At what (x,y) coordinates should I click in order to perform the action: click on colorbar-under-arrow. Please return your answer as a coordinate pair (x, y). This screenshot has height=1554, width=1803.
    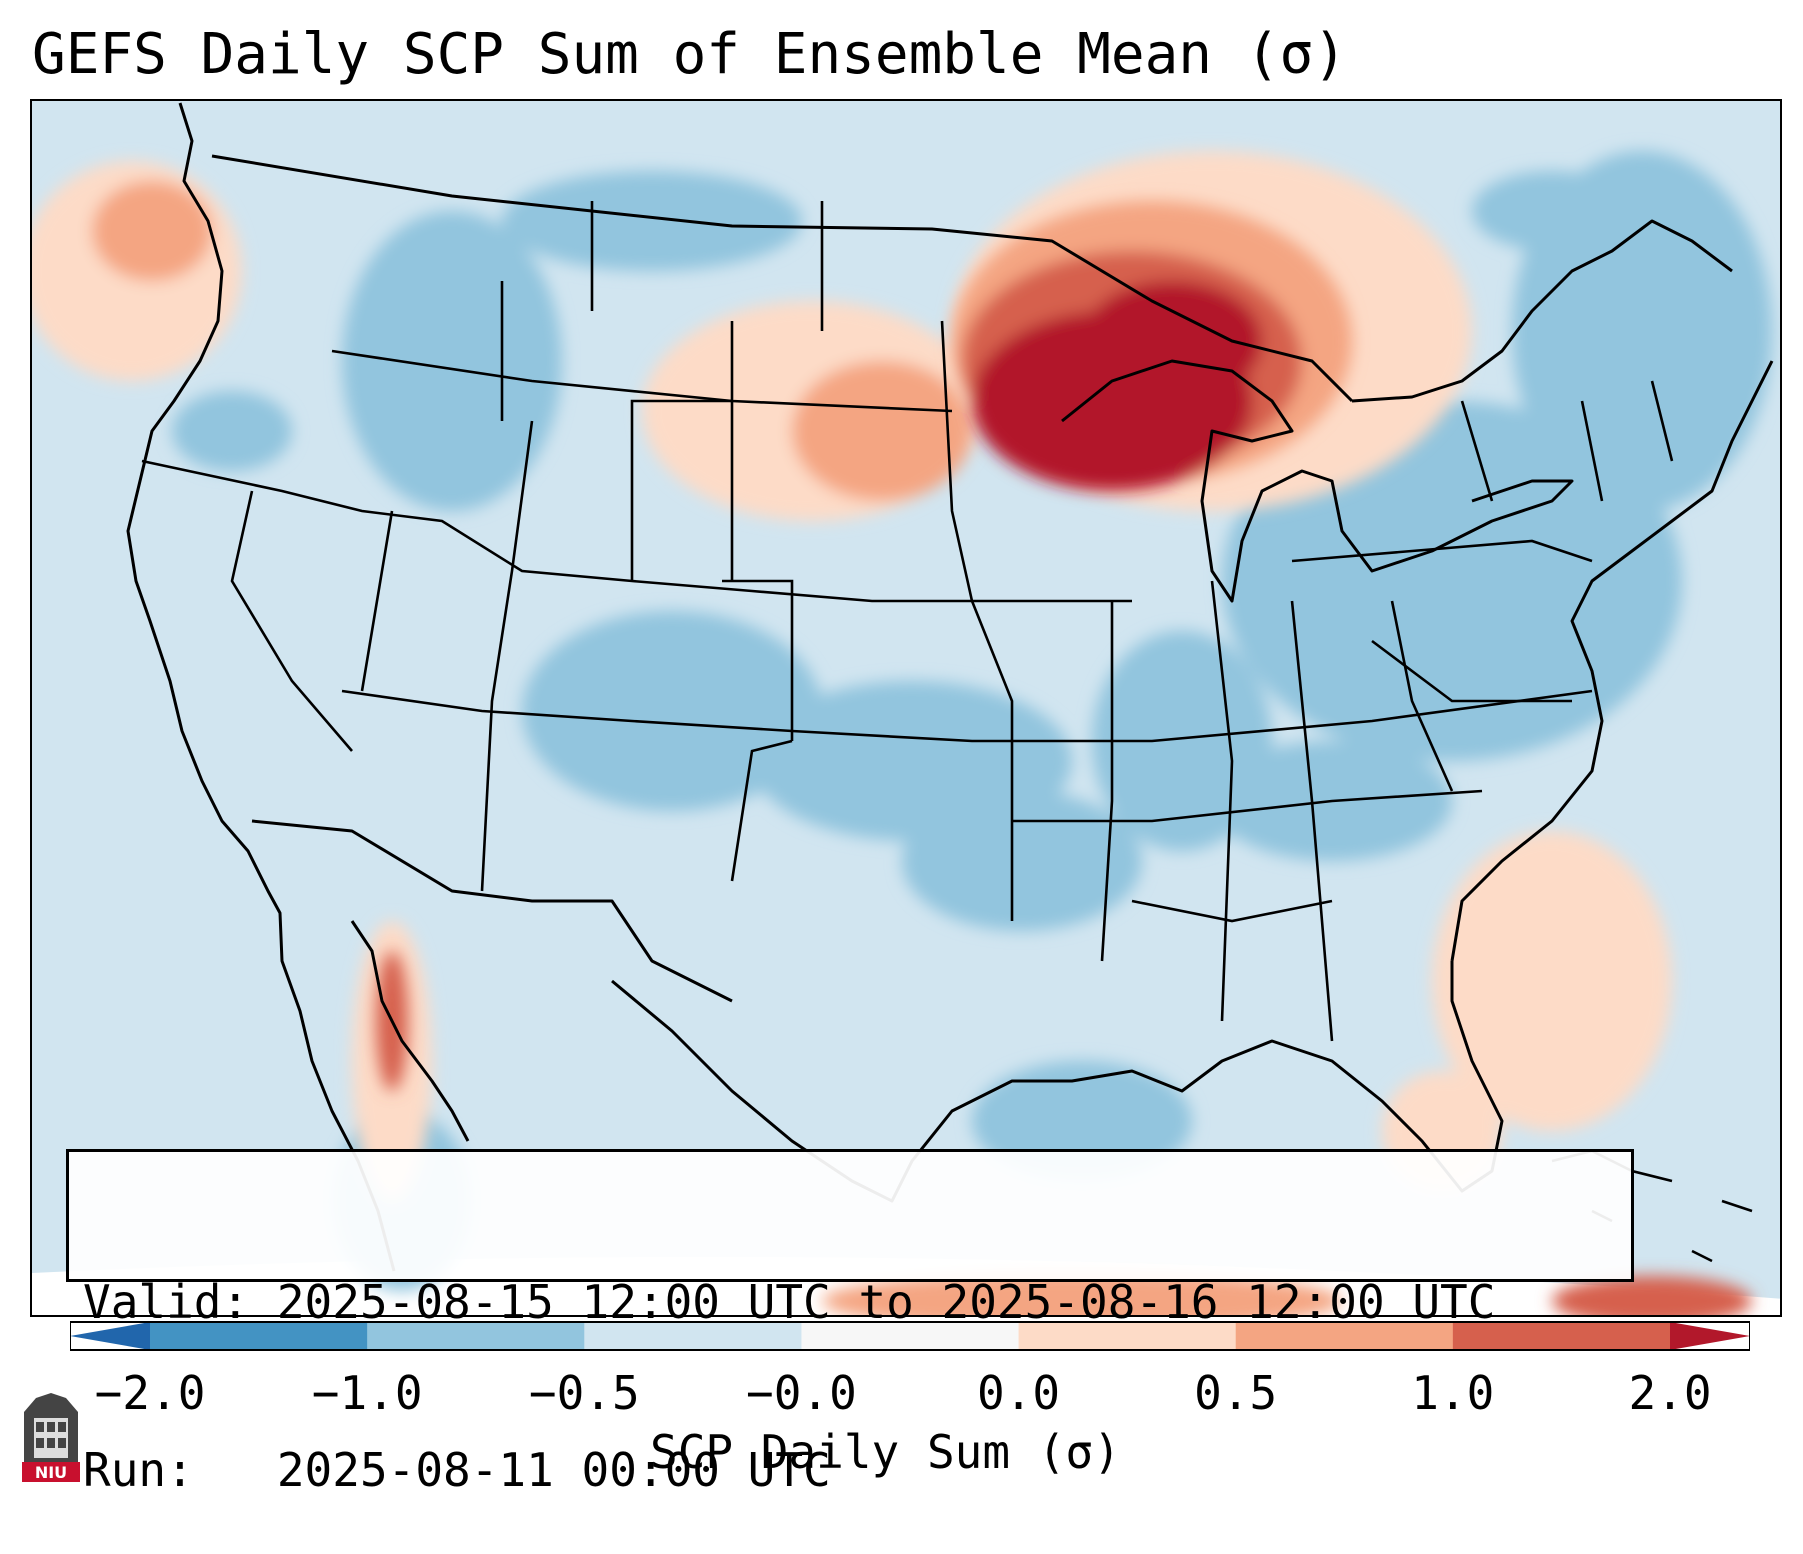
    Looking at the image, I should click on (110, 1336).